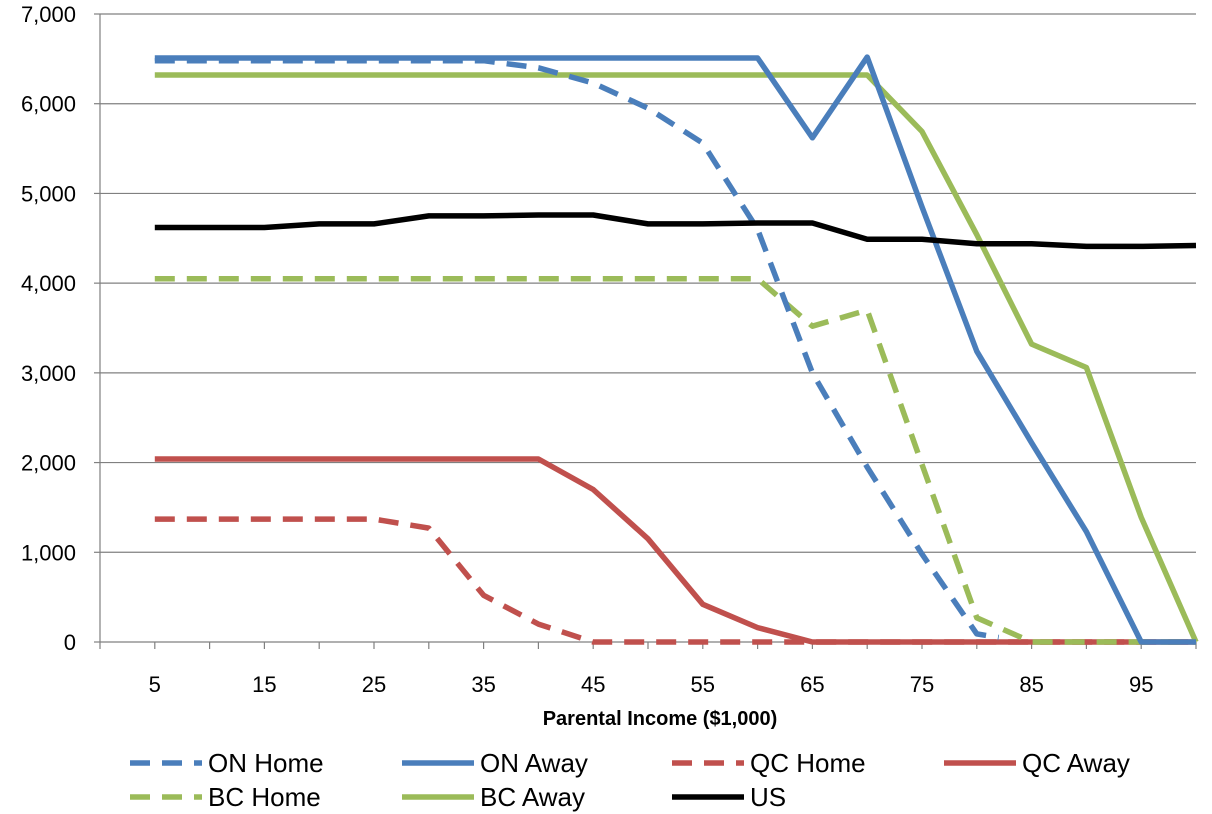  Describe the element at coordinates (48, 552) in the screenshot. I see `y-tick-label: 1,000` at that location.